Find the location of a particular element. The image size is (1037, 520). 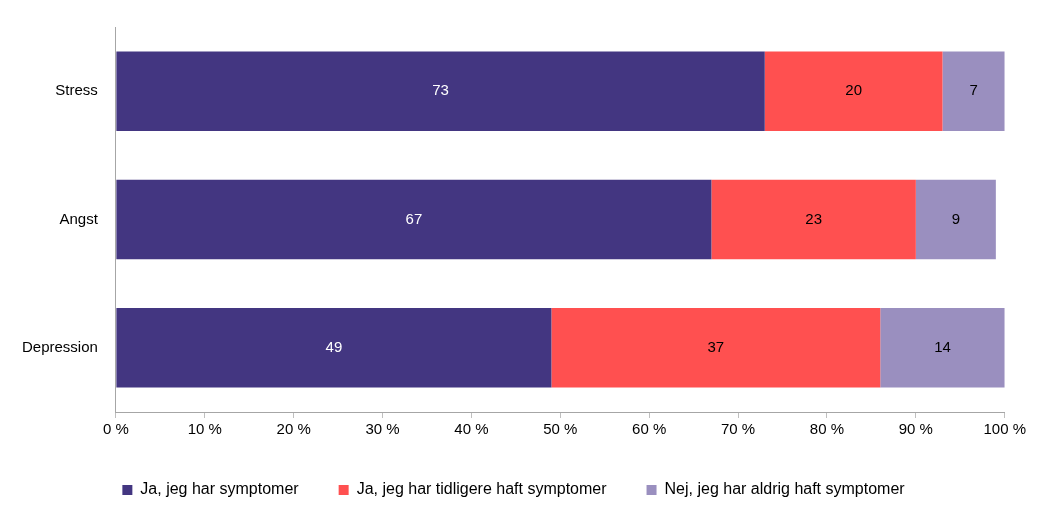

x-tick-label: 70 % is located at coordinates (738, 429).